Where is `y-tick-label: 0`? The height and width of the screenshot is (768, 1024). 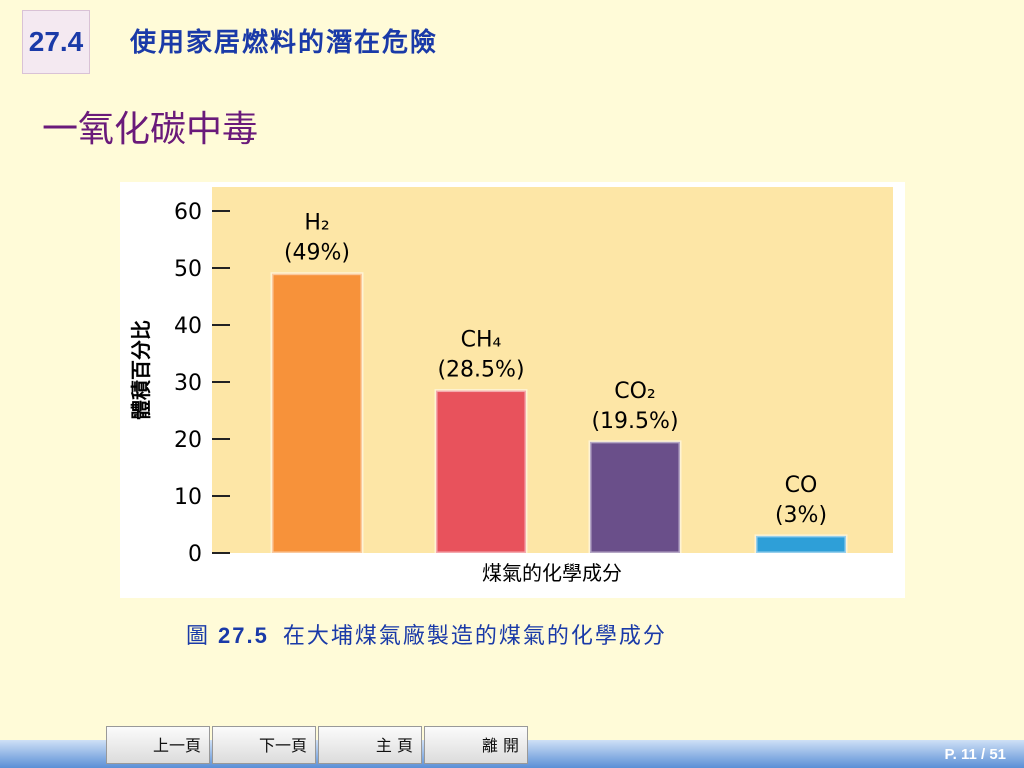 y-tick-label: 0 is located at coordinates (195, 554).